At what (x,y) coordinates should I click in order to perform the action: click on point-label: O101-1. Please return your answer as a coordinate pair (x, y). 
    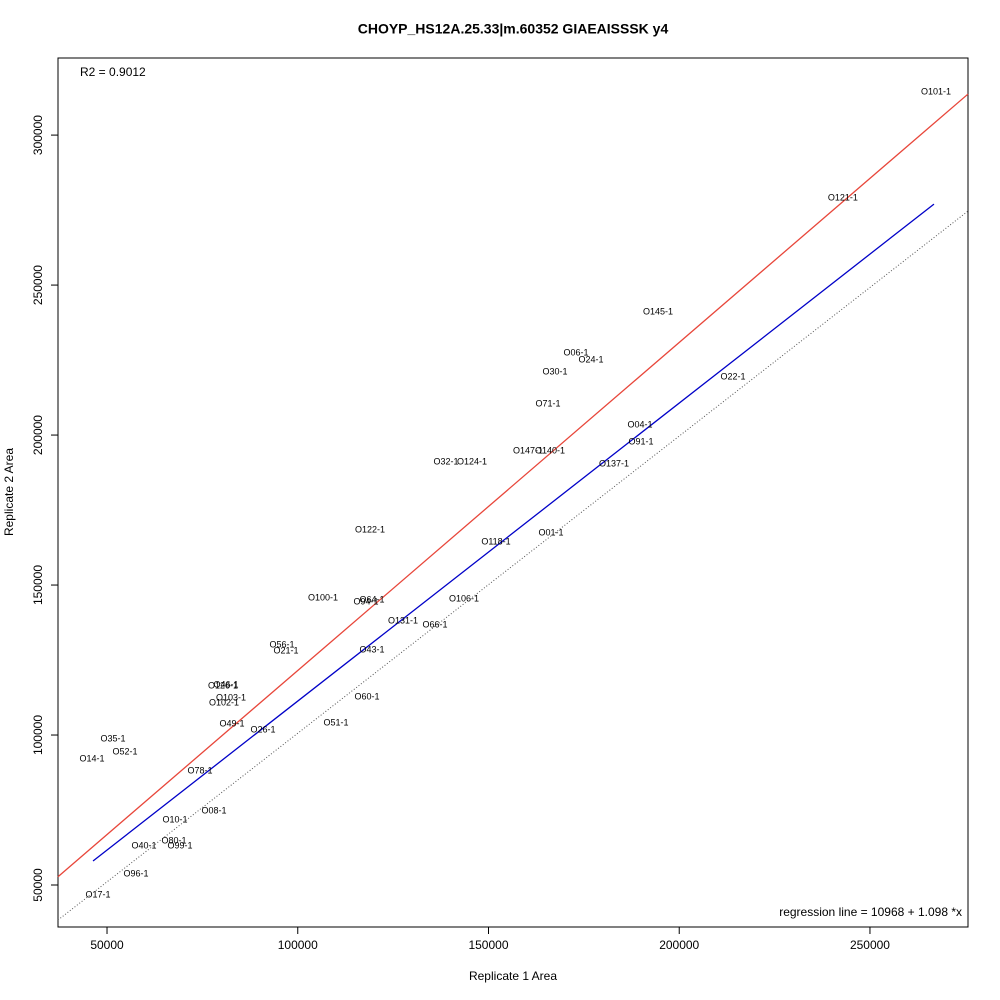
    Looking at the image, I should click on (936, 91).